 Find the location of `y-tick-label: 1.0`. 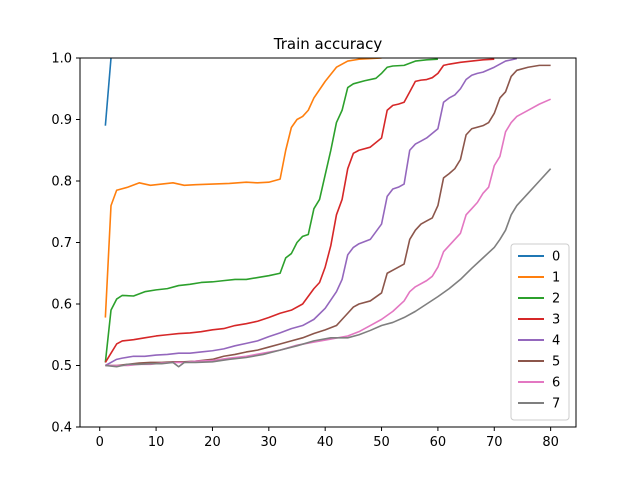

y-tick-label: 1.0 is located at coordinates (61, 59).